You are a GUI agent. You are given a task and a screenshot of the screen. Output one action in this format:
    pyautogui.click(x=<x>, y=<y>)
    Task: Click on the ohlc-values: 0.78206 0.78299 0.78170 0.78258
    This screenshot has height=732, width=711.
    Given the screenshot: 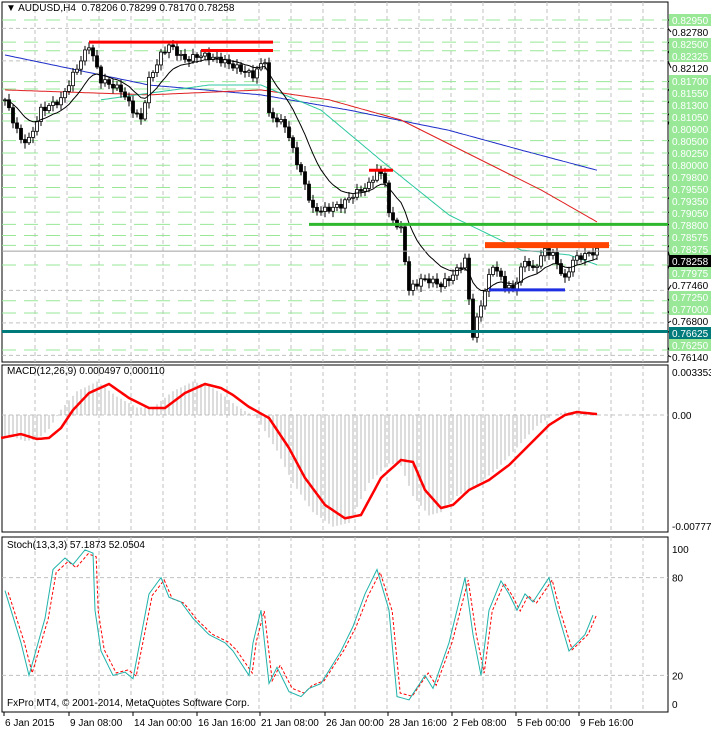 What is the action you would take?
    pyautogui.click(x=158, y=8)
    